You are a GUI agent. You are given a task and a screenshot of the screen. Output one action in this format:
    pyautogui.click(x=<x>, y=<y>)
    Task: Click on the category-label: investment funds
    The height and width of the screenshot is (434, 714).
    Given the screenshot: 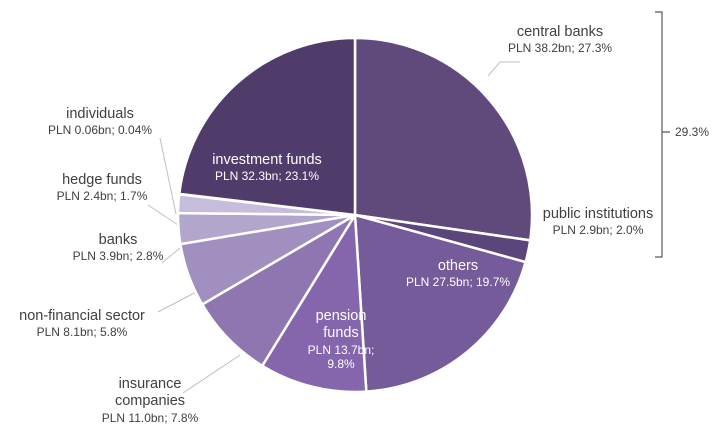 What is the action you would take?
    pyautogui.click(x=267, y=160)
    